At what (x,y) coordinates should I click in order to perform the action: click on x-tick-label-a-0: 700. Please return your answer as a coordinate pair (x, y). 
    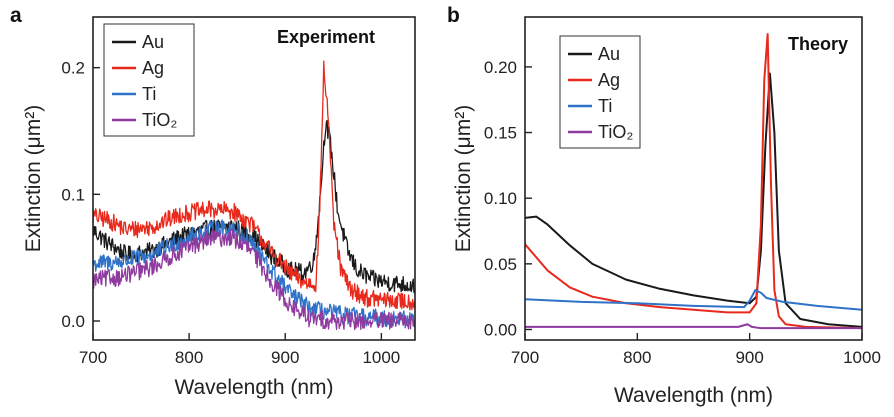
    Looking at the image, I should click on (93, 357).